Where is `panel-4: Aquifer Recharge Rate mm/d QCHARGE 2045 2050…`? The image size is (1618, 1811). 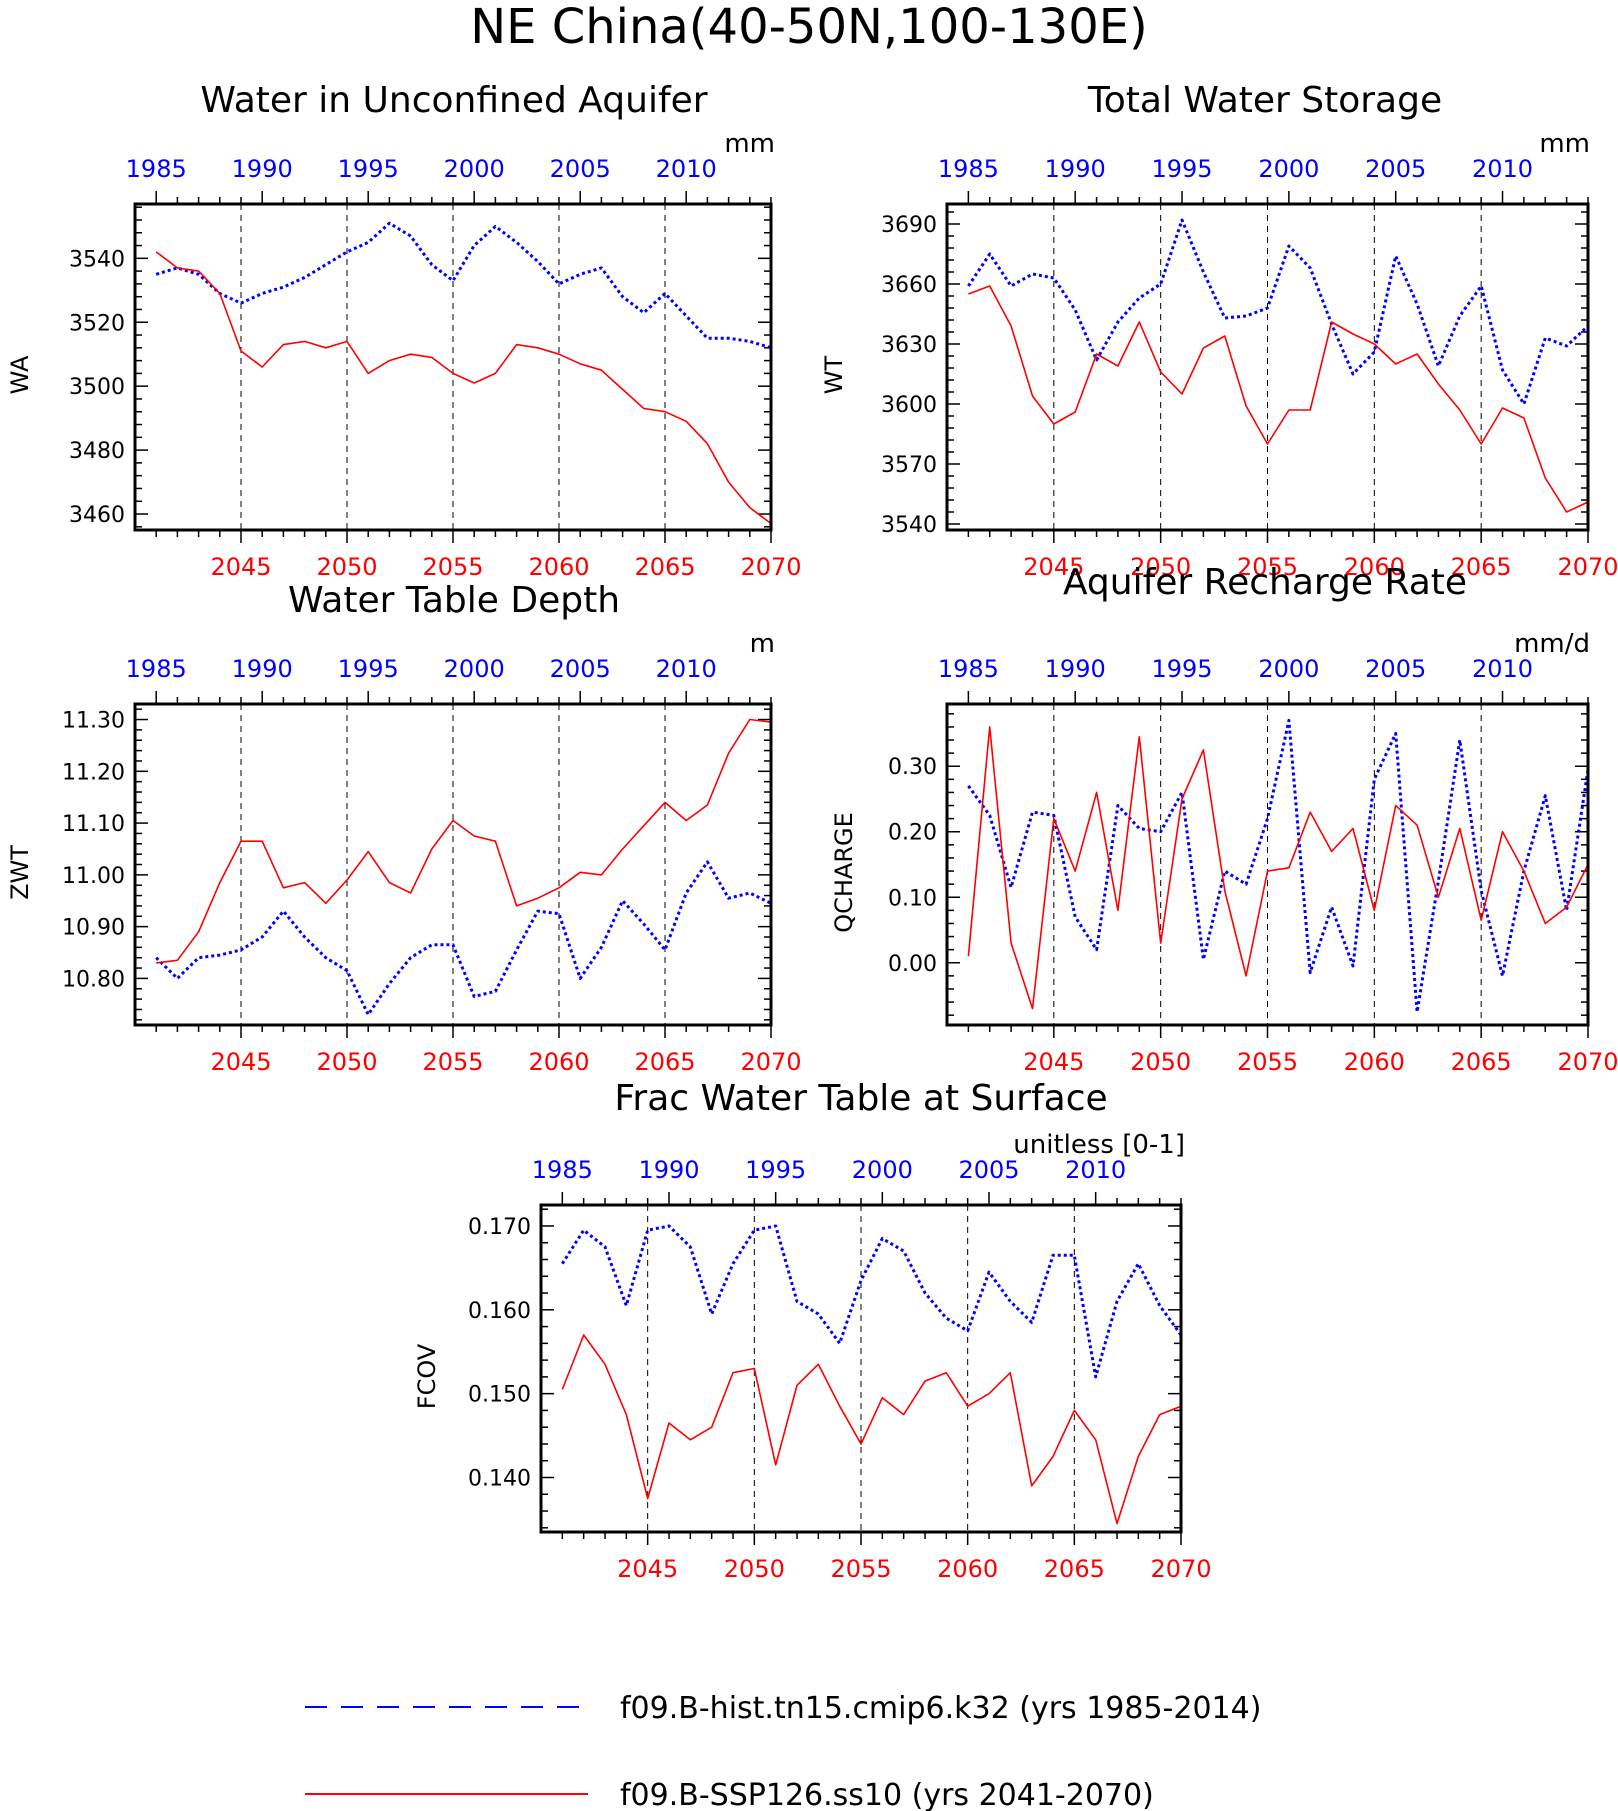 panel-4: Aquifer Recharge Rate mm/d QCHARGE 2045 2050… is located at coordinates (1224, 819).